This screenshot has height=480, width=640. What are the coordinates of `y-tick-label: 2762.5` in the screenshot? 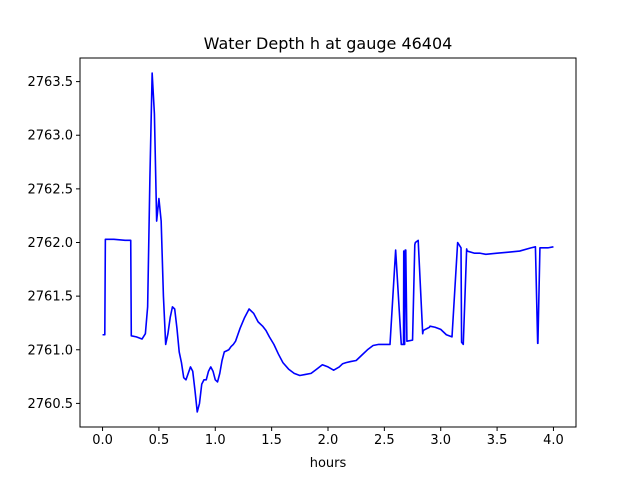 It's located at (51, 189).